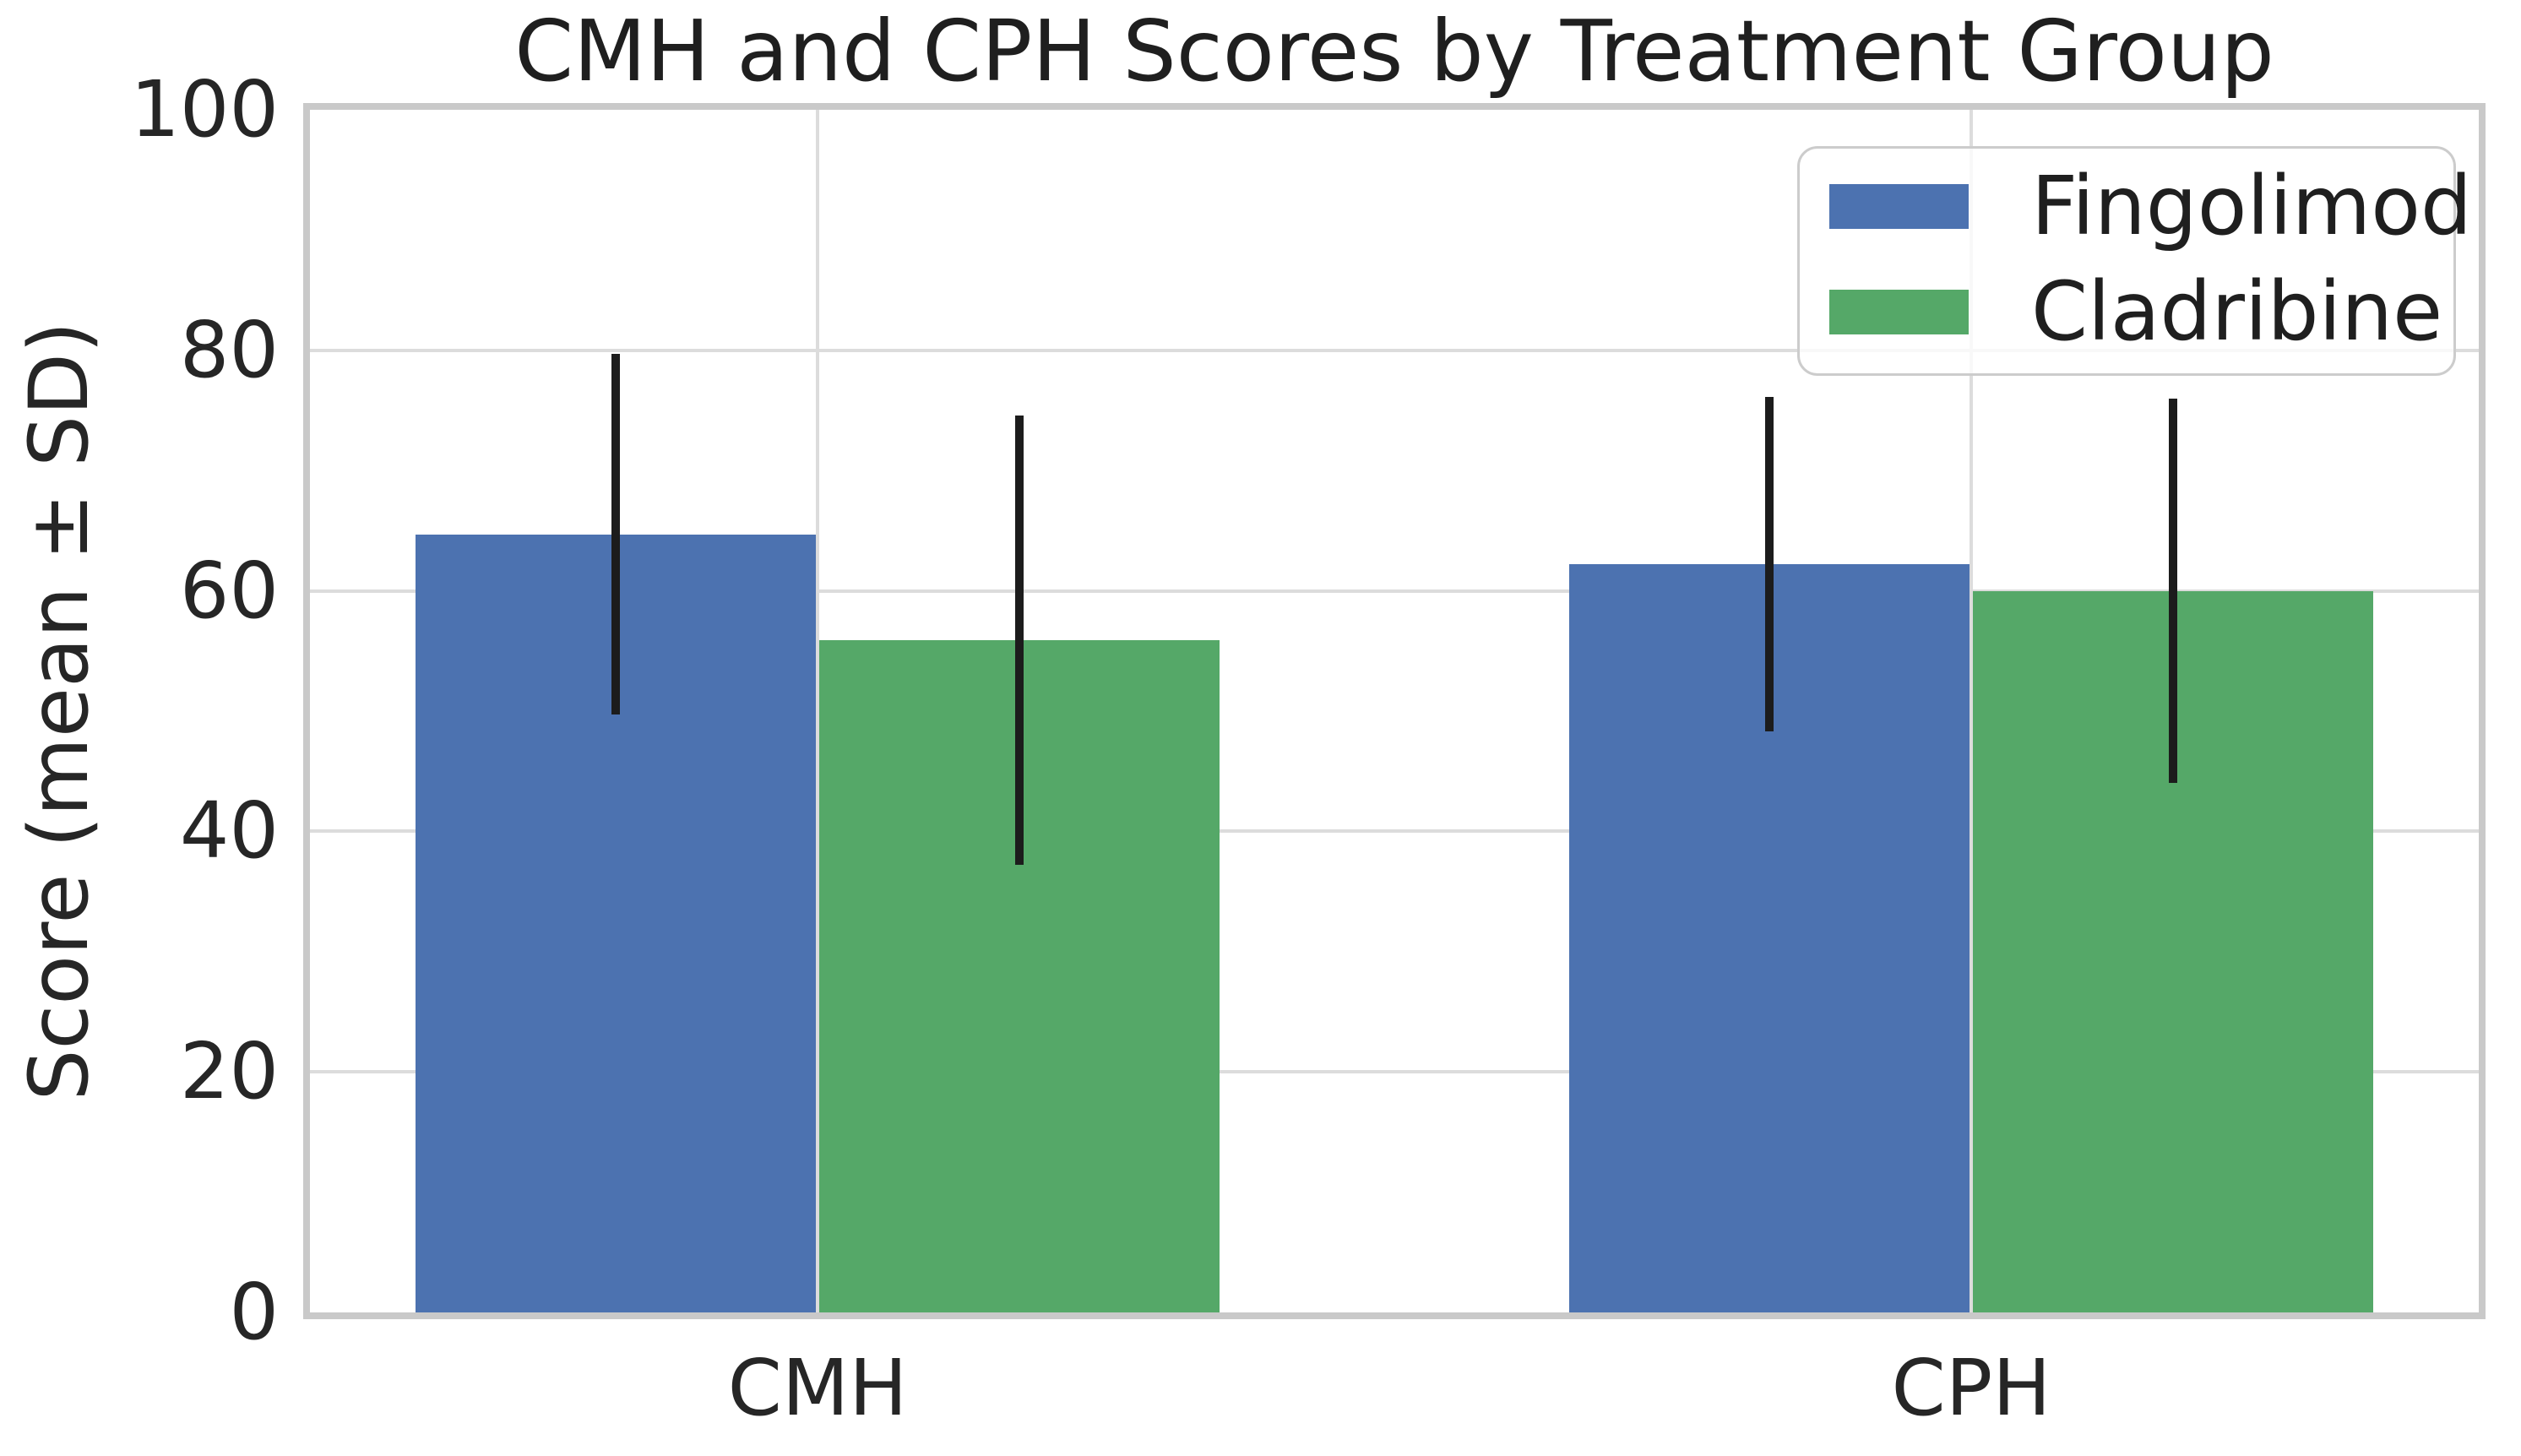  Describe the element at coordinates (1971, 711) in the screenshot. I see `grid-line-x-cph` at that location.